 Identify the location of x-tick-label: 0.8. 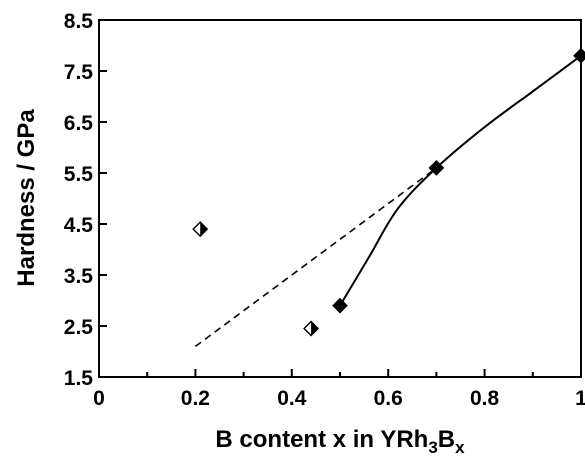
(485, 398).